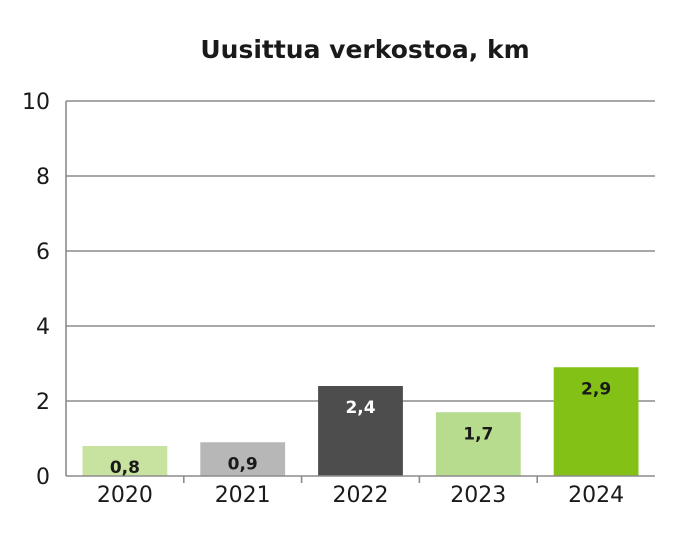 This screenshot has width=695, height=545. Describe the element at coordinates (43, 252) in the screenshot. I see `y-tick-label: 6` at that location.